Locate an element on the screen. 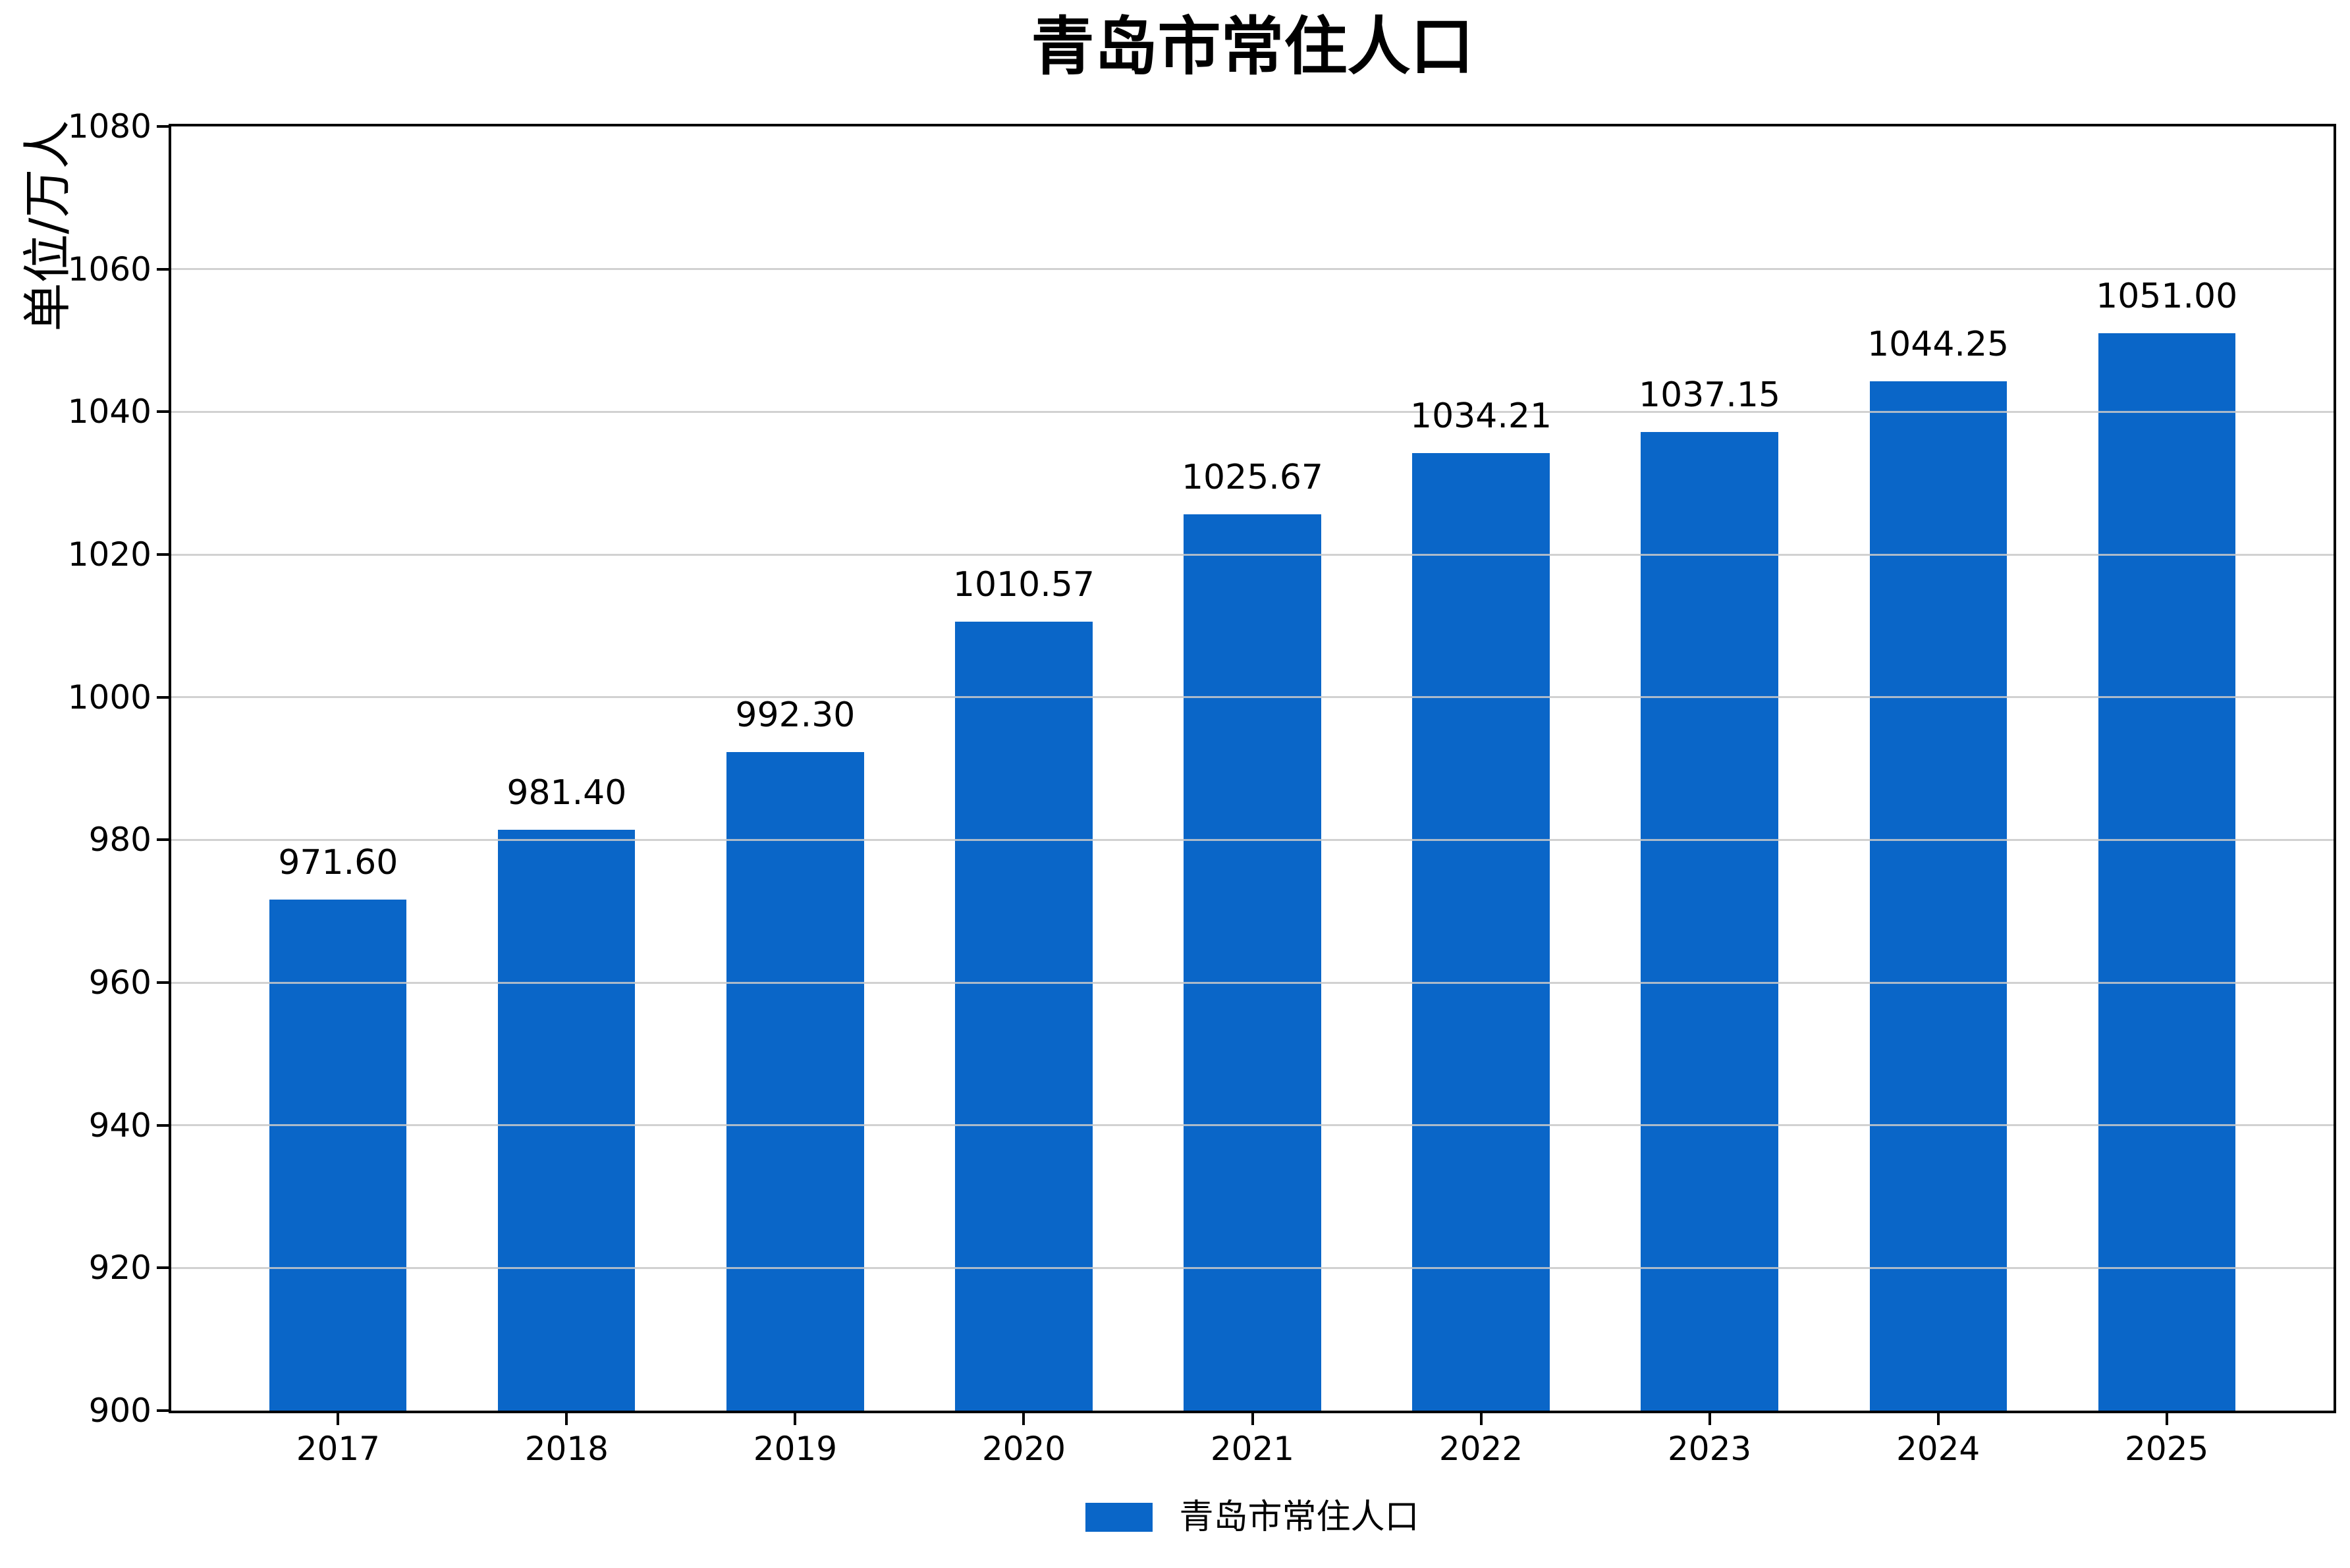 The height and width of the screenshot is (1568, 2350). y-tick-label: 1000 is located at coordinates (109, 697).